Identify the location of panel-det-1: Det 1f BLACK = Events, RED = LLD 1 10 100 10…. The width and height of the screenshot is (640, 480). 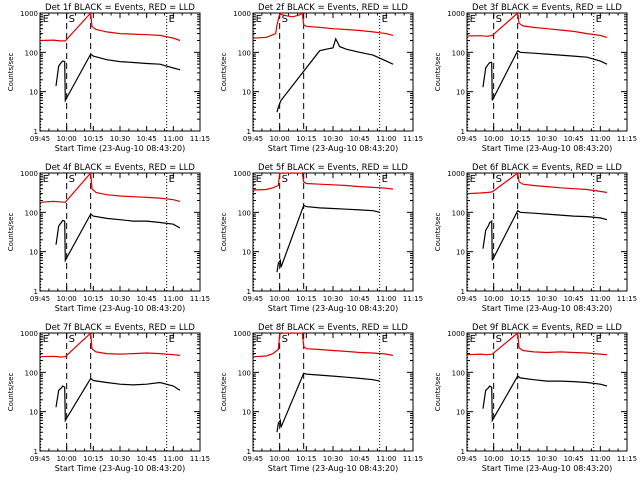
(108, 78).